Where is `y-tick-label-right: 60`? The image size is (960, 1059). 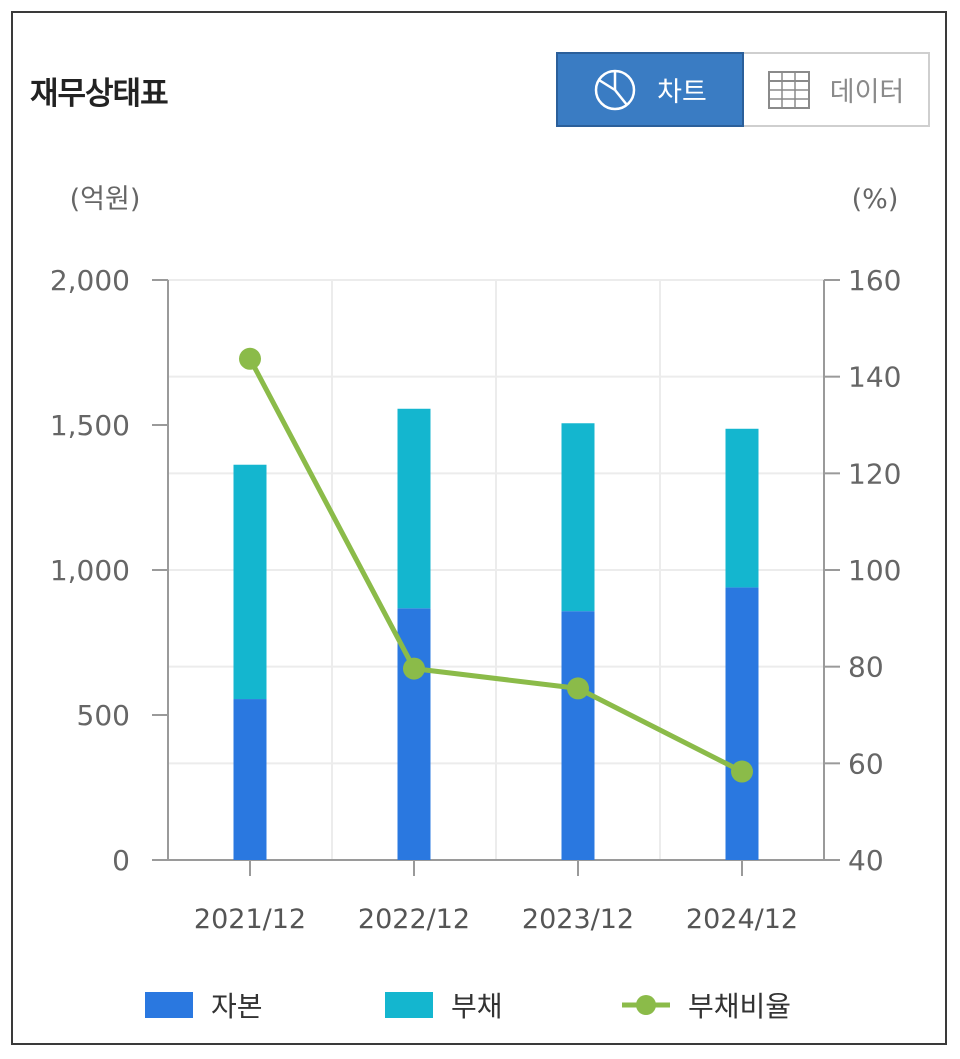
y-tick-label-right: 60 is located at coordinates (866, 763).